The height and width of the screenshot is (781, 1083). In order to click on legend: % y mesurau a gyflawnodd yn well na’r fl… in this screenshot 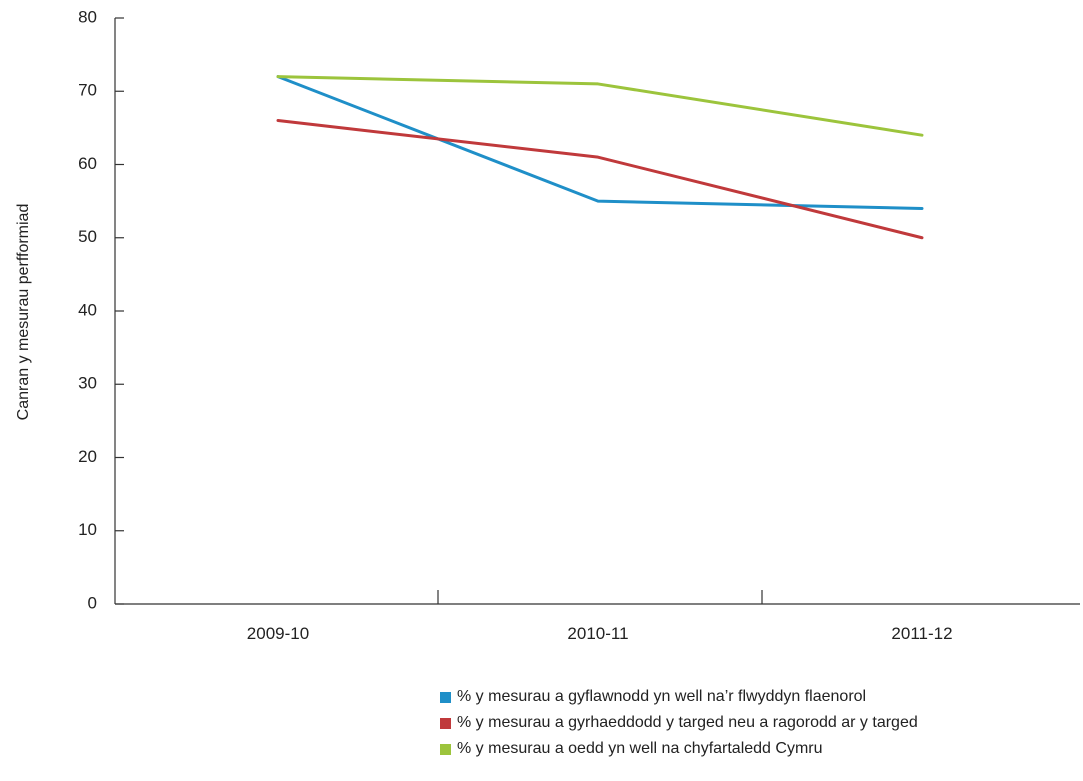, I will do `click(760, 723)`.